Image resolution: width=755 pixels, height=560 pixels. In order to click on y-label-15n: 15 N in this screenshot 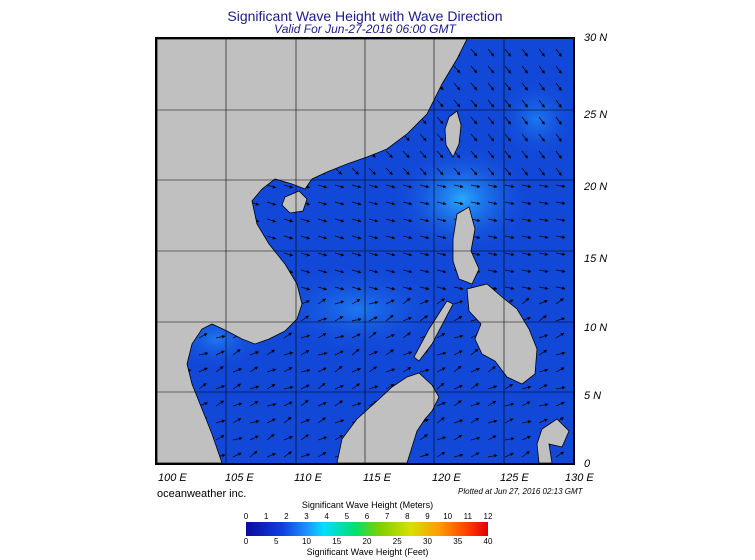, I will do `click(596, 259)`.